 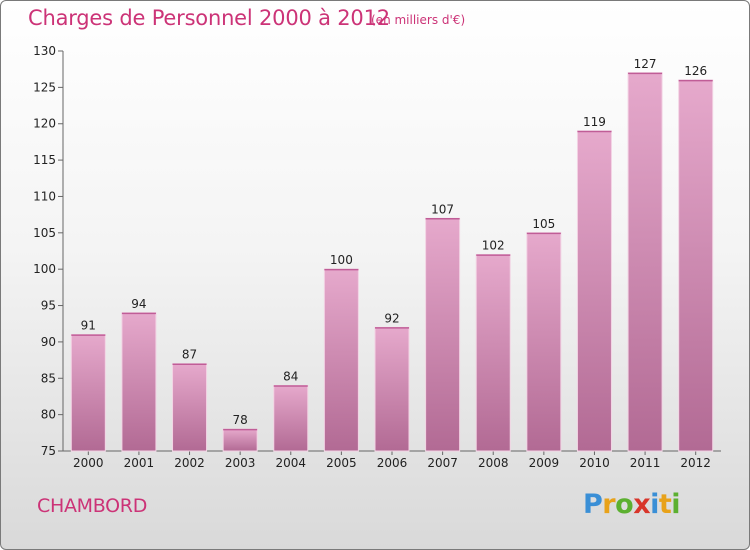 What do you see at coordinates (290, 463) in the screenshot?
I see `x-tick-label: 2004` at bounding box center [290, 463].